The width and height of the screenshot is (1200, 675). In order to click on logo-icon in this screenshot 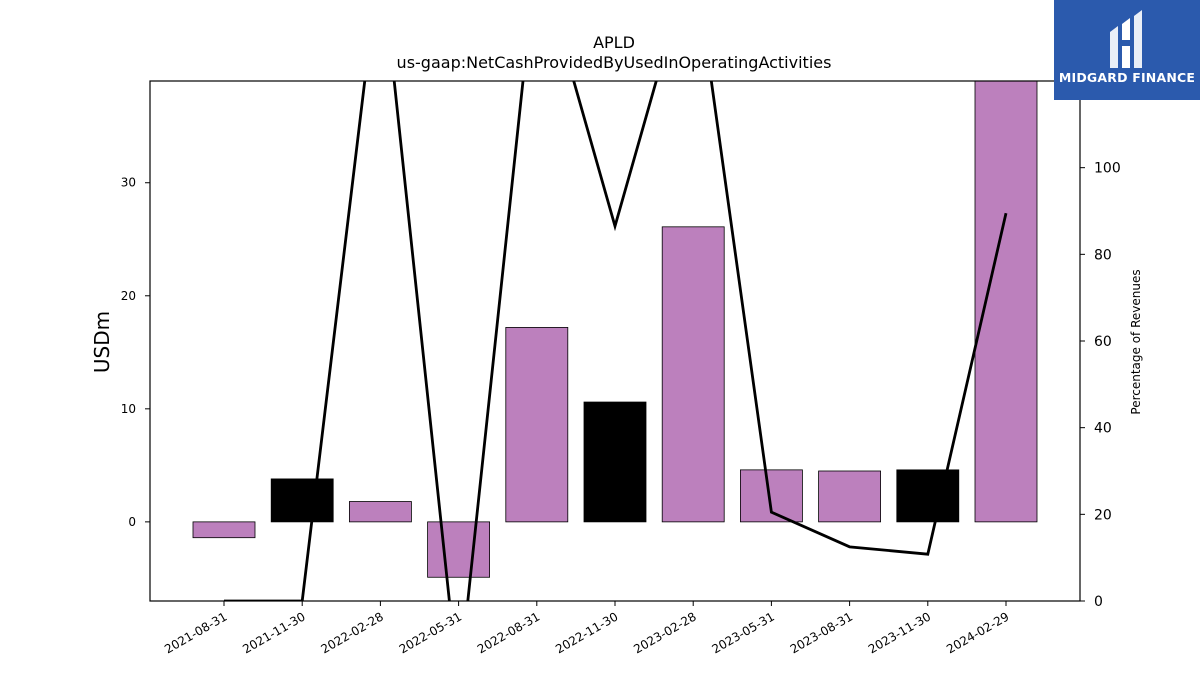, I will do `click(1126, 39)`.